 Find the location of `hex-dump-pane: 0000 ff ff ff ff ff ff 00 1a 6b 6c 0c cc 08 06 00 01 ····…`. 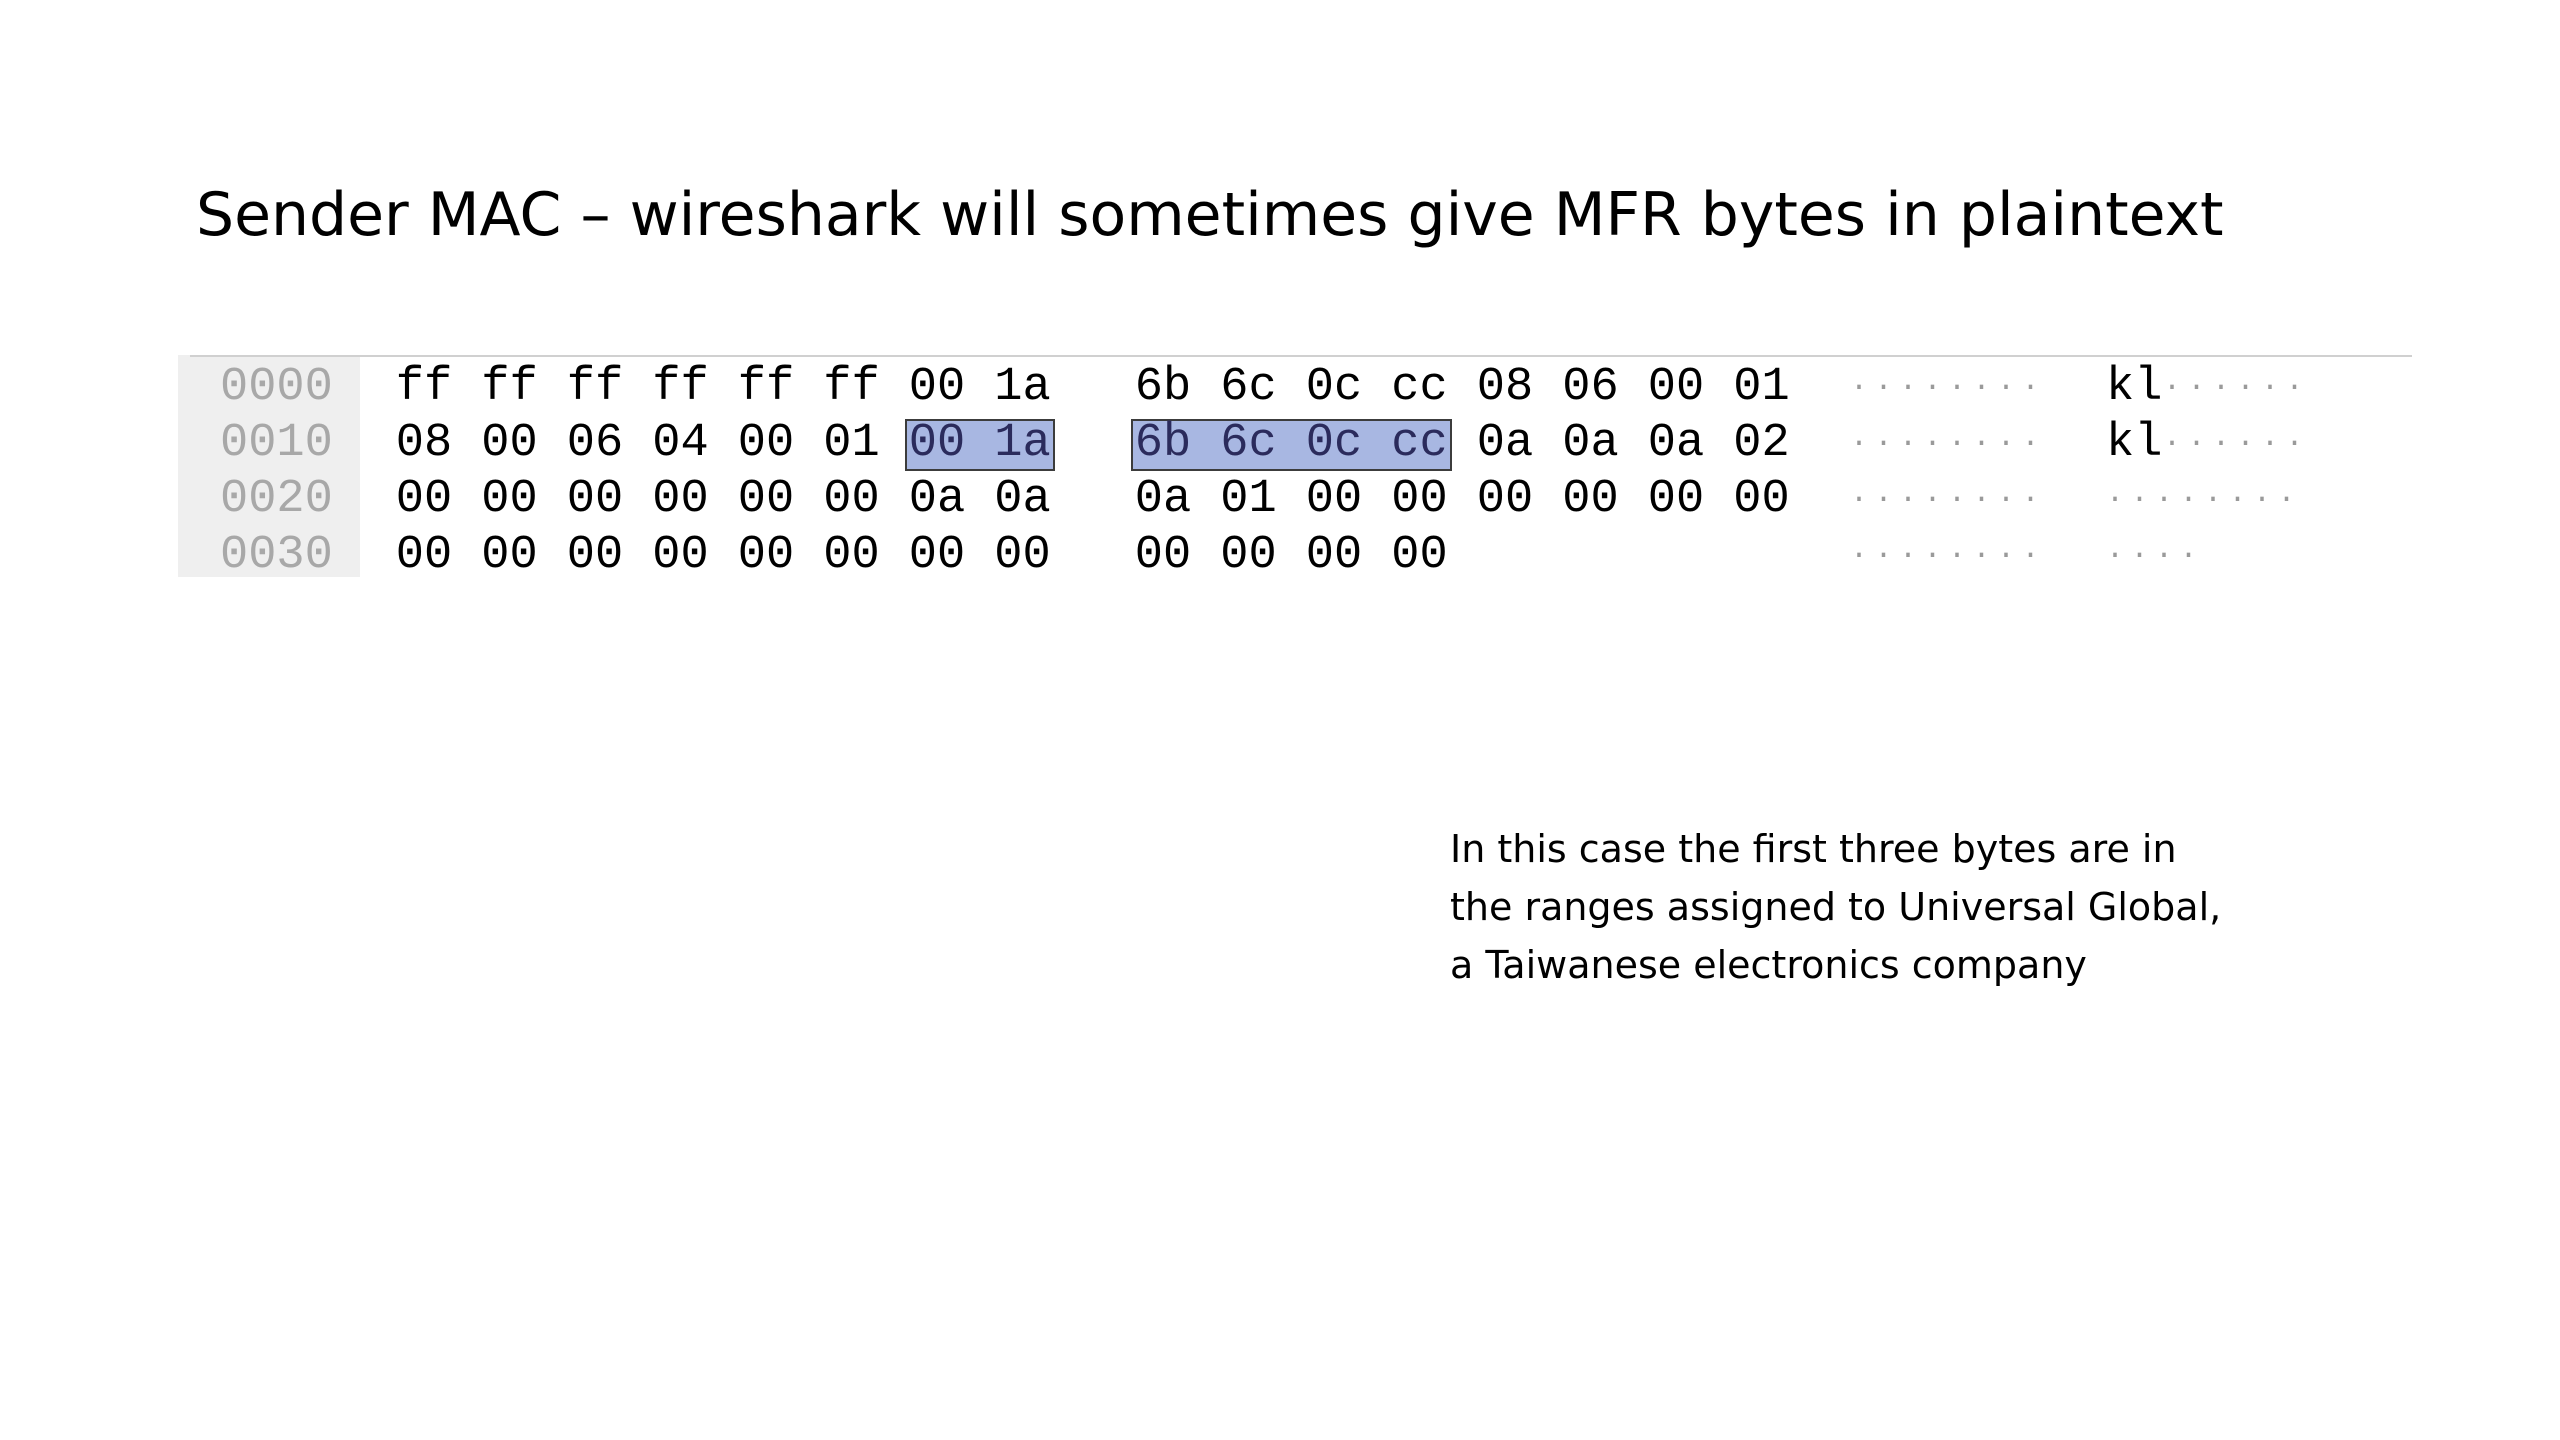

hex-dump-pane: 0000 ff ff ff ff ff ff 00 1a 6b 6c 0c cc 08 06 00 01 ····… is located at coordinates (1295, 468).